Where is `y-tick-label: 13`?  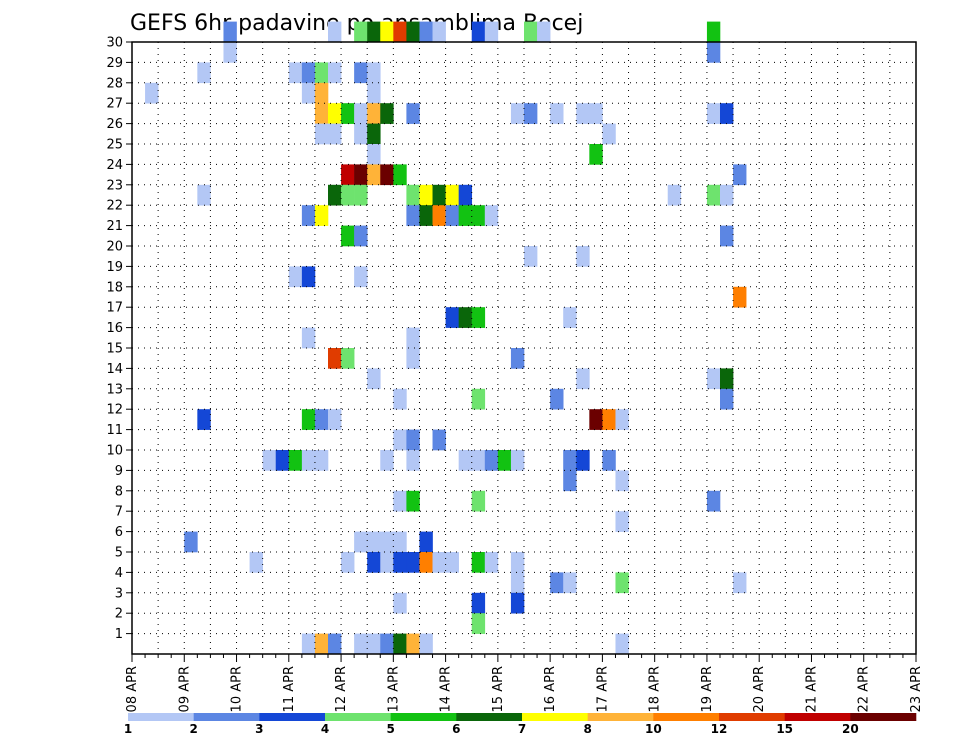
y-tick-label: 13 is located at coordinates (114, 389).